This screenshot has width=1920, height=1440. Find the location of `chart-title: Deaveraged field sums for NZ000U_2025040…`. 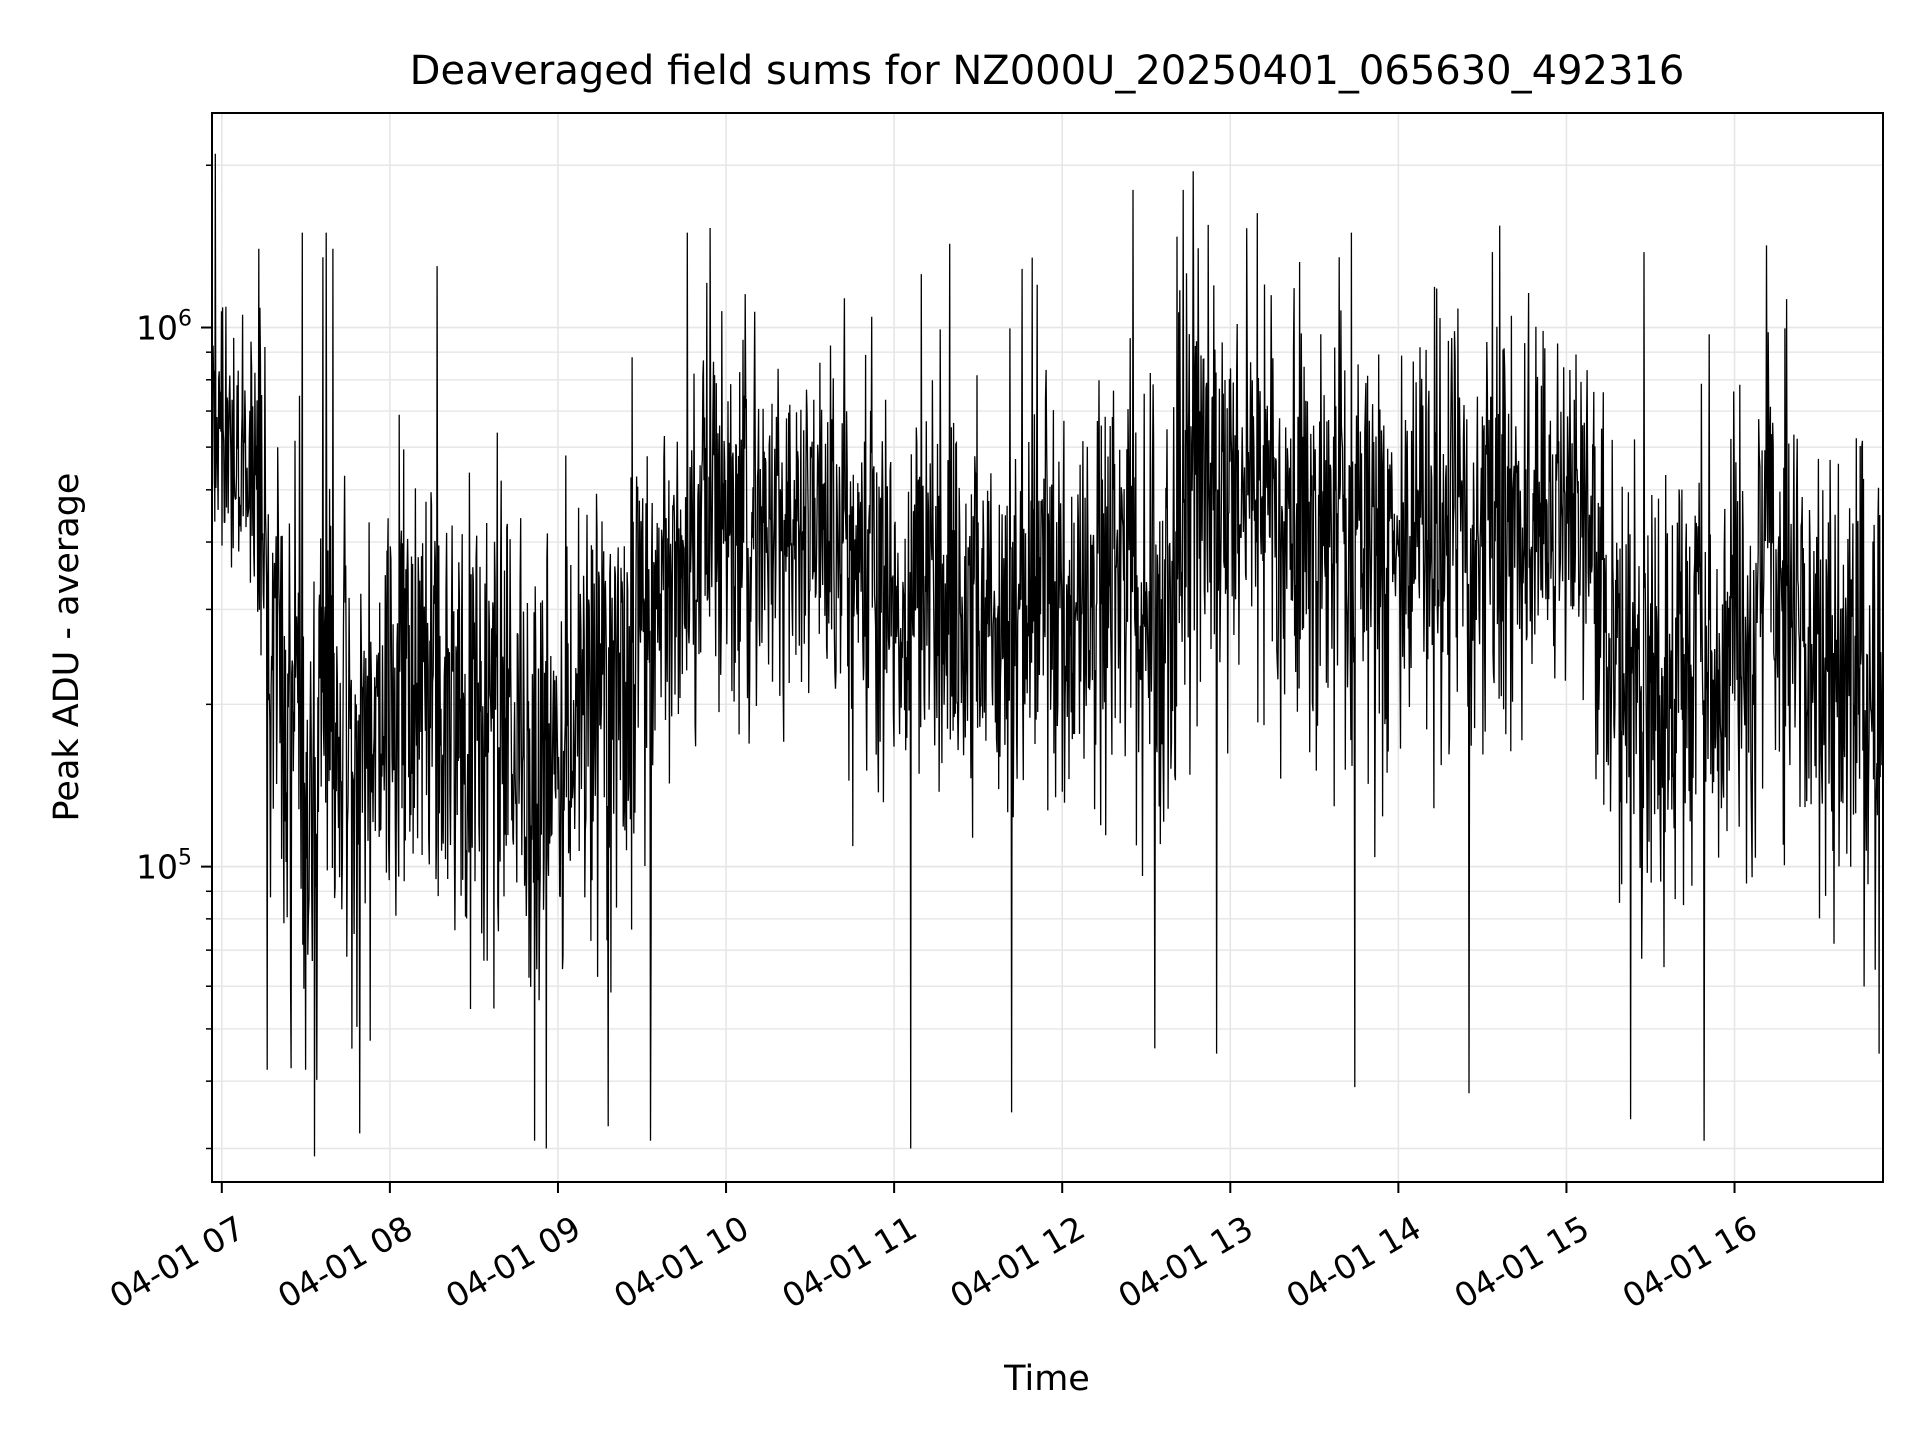

chart-title: Deaveraged field sums for NZ000U_2025040… is located at coordinates (1047, 71).